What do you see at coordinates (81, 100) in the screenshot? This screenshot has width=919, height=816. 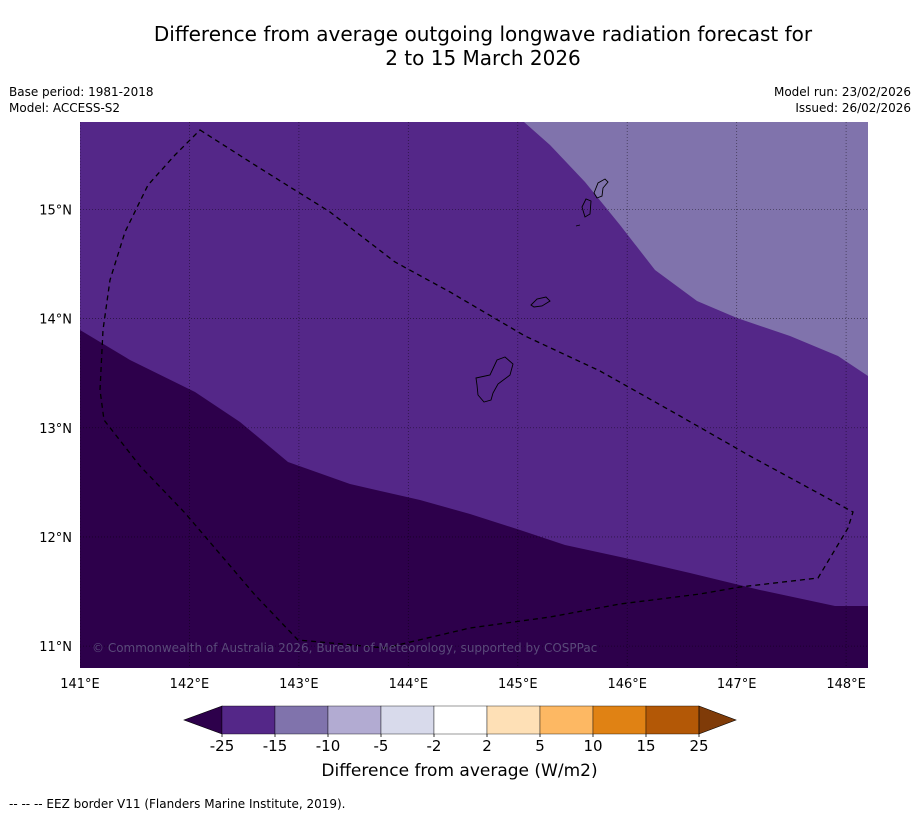 I see `meta-left: Base period: 1981-2018 Model: ACCESS-S2` at bounding box center [81, 100].